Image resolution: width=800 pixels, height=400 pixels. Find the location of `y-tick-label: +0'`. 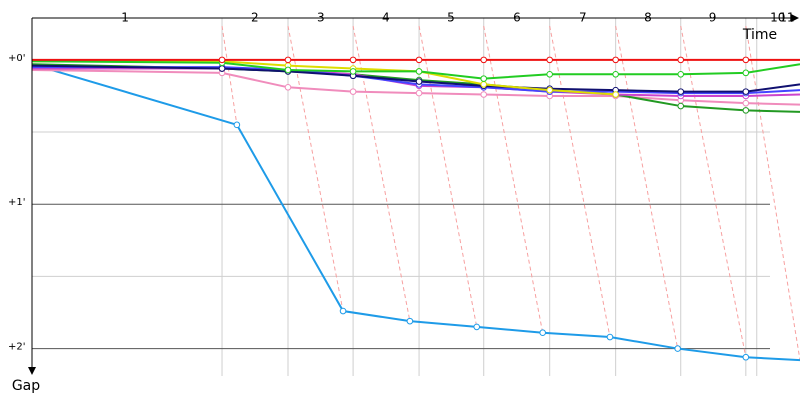

y-tick-label: +0' is located at coordinates (17, 58).